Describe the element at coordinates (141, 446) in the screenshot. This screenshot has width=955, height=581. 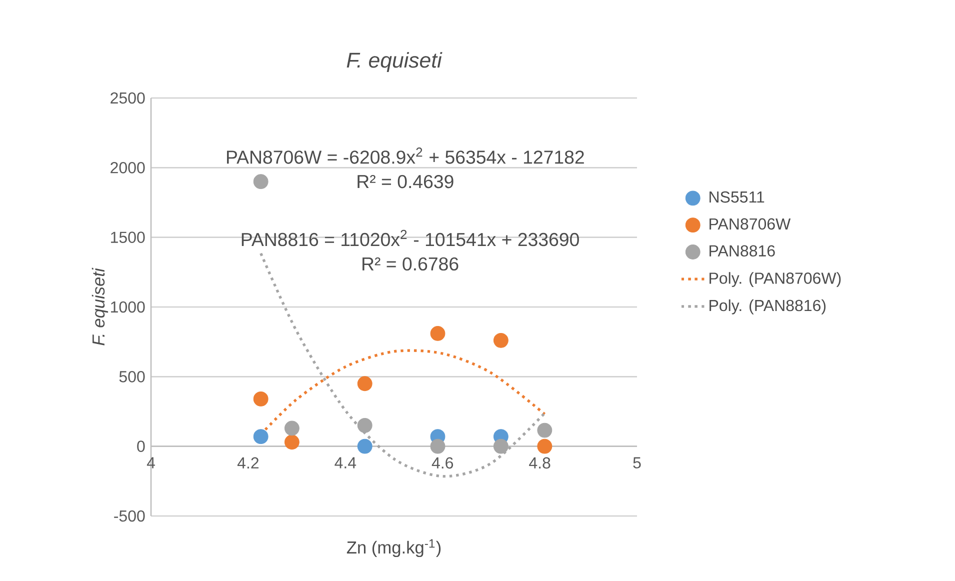
I see `y-tick-label: 0` at that location.